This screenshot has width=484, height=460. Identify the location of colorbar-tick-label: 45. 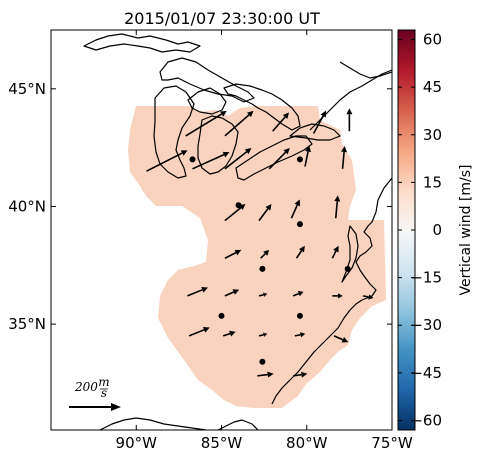
(432, 87).